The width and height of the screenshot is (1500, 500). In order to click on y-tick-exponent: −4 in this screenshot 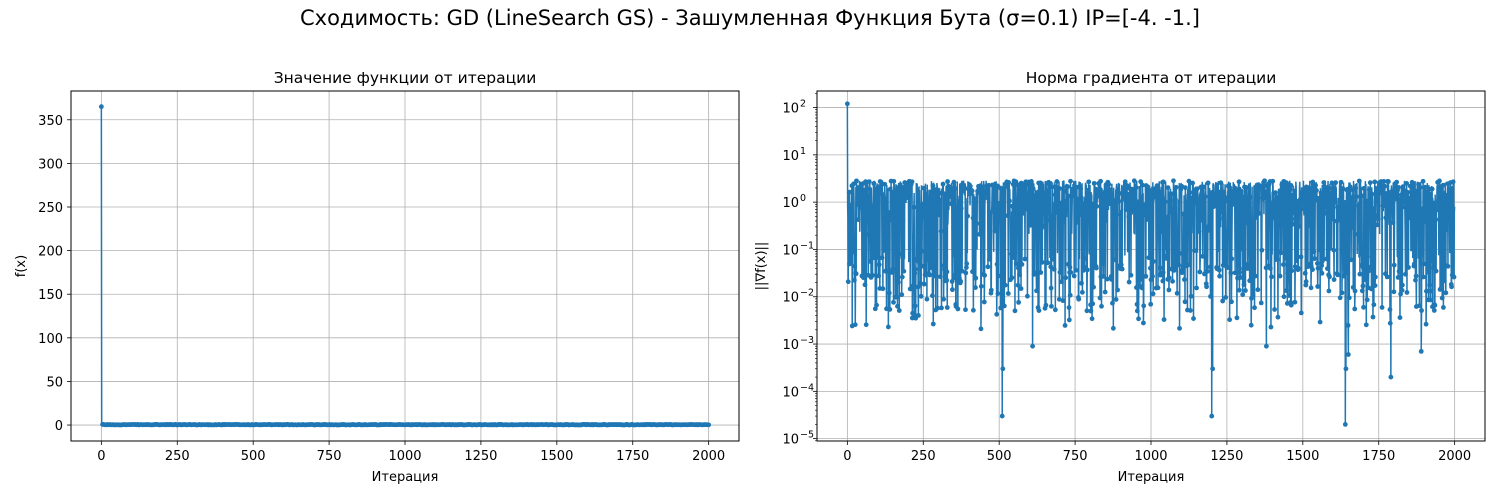, I will do `click(807, 387)`.